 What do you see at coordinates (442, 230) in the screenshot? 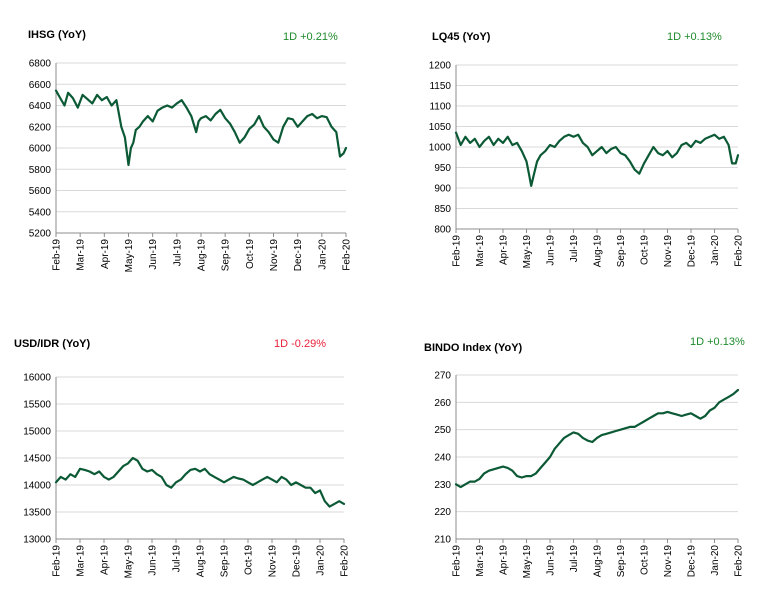
I see `y-tick-label: 800` at bounding box center [442, 230].